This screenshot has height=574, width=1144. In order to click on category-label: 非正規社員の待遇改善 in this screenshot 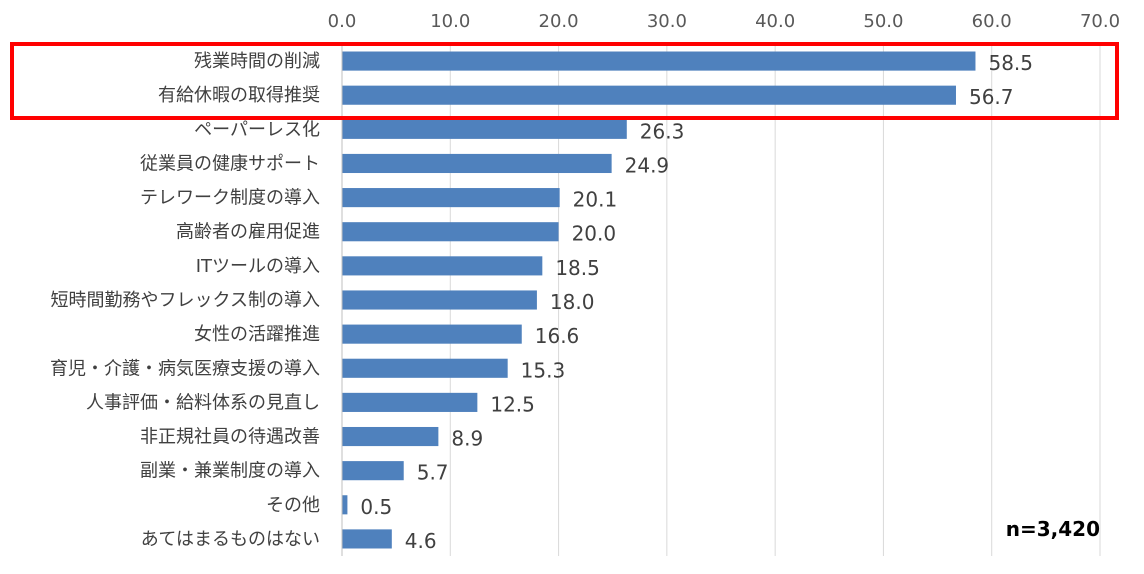, I will do `click(230, 437)`.